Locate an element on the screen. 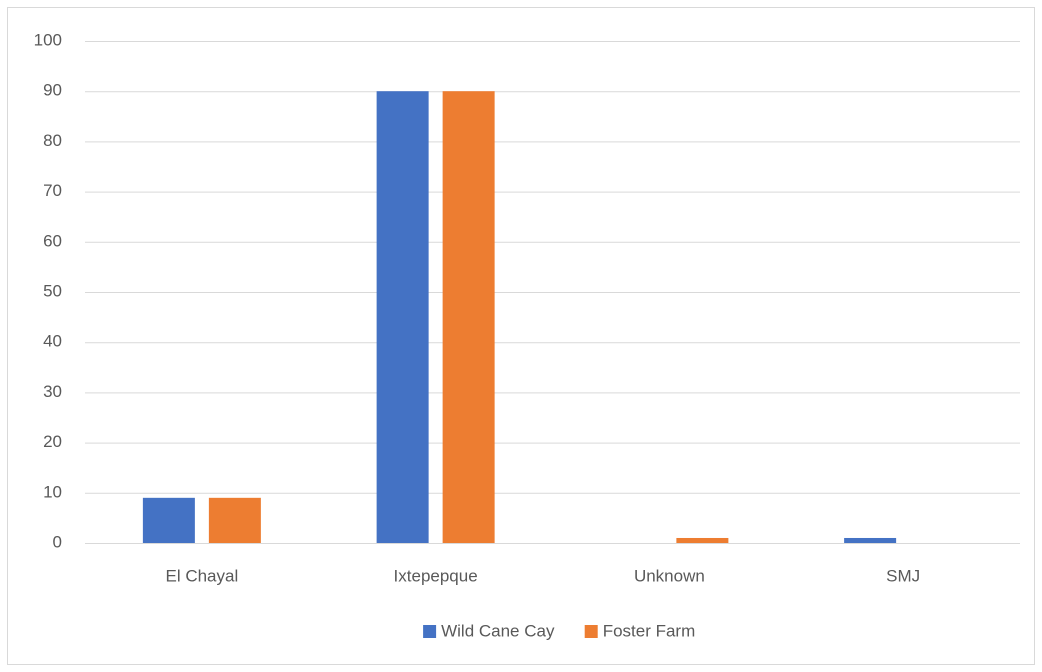  y-tick-label: 60 is located at coordinates (52, 240).